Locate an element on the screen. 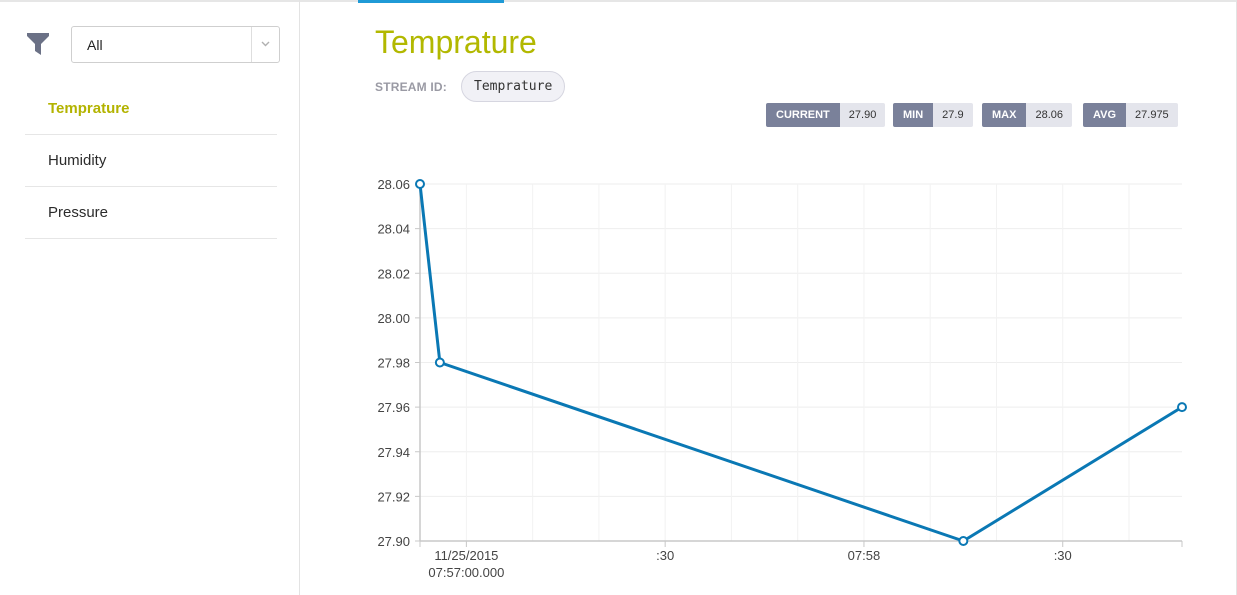 The width and height of the screenshot is (1237, 595). active-tab-indicator is located at coordinates (431, 1).